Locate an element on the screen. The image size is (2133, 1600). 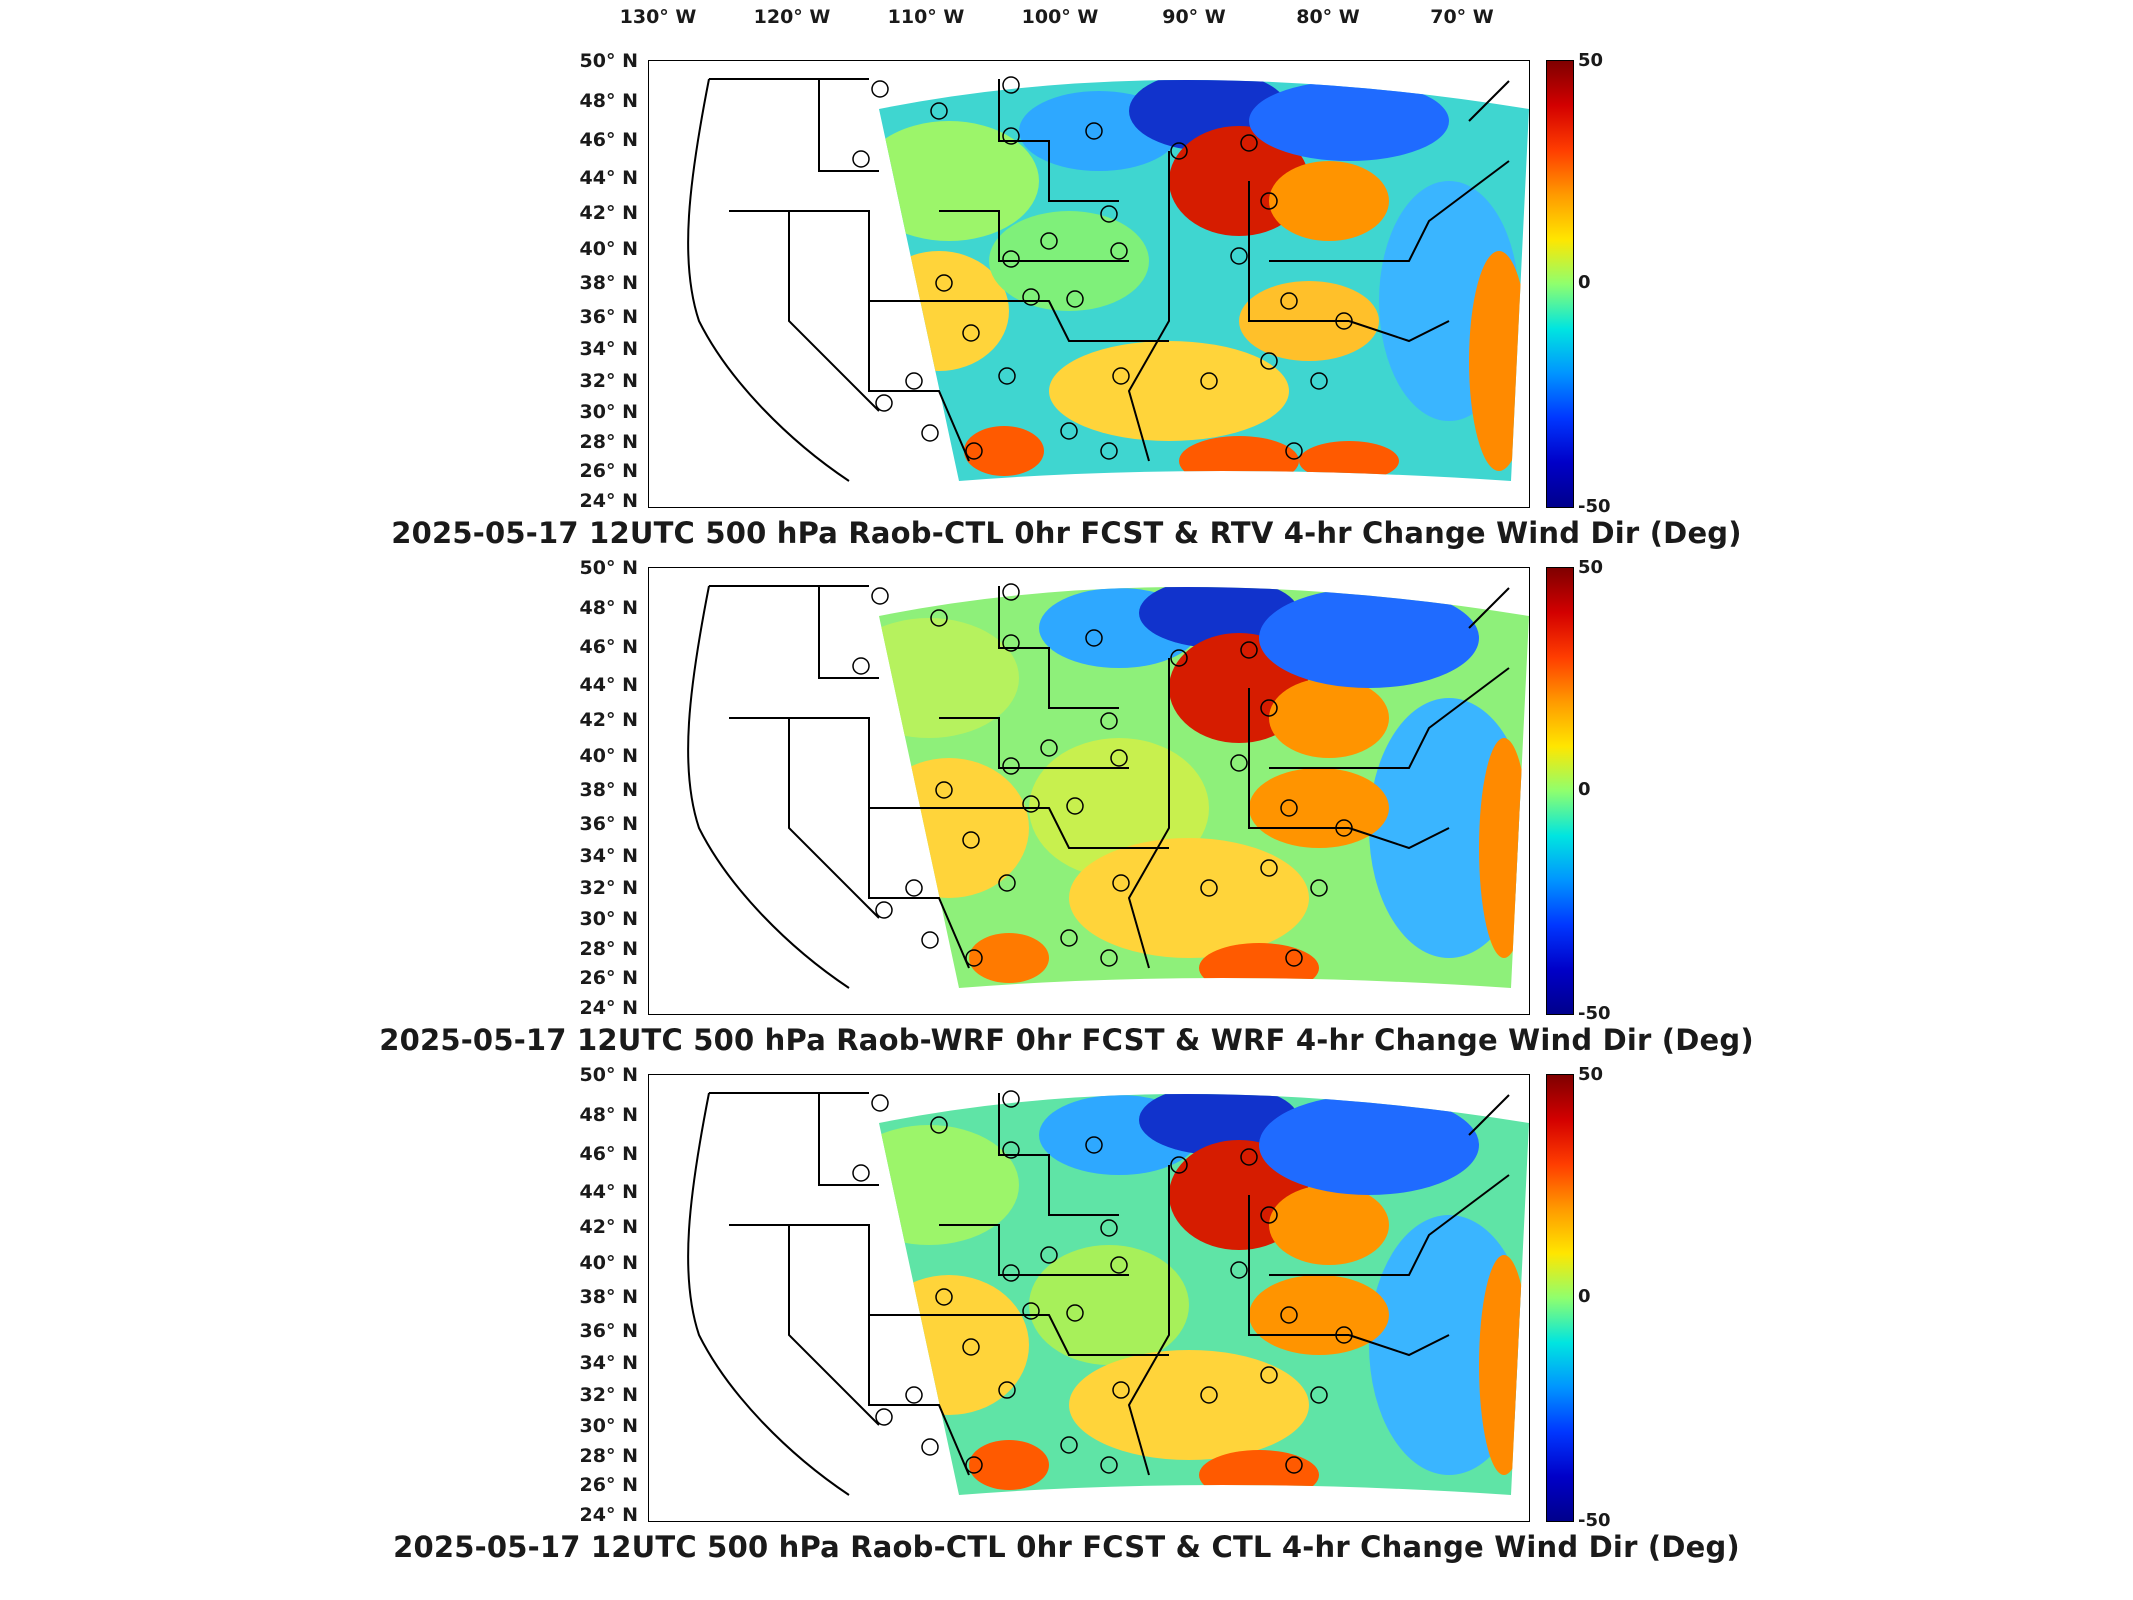
lon-label: 100° W is located at coordinates (1060, 17).